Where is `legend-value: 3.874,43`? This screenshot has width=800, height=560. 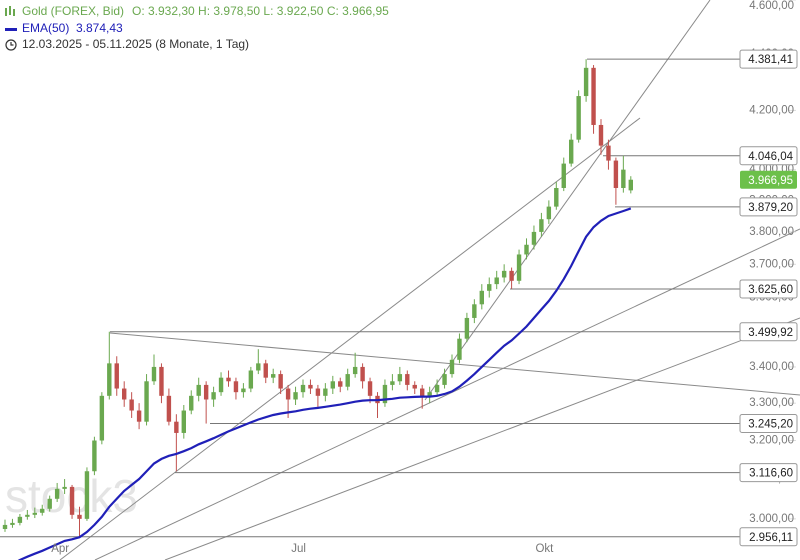
legend-value: 3.874,43 is located at coordinates (99, 28).